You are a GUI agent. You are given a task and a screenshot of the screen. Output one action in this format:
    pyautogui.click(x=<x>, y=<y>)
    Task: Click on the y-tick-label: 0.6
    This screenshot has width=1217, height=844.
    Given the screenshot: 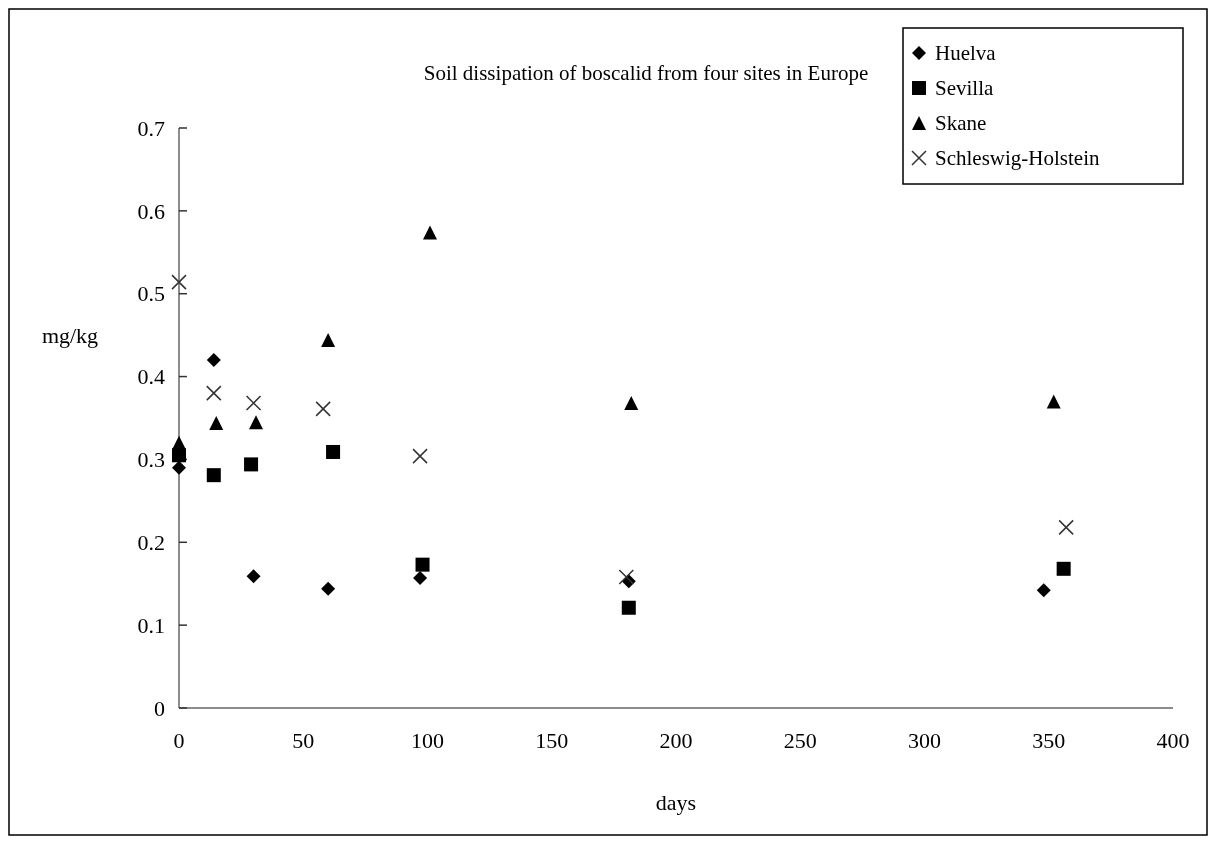 What is the action you would take?
    pyautogui.click(x=151, y=211)
    